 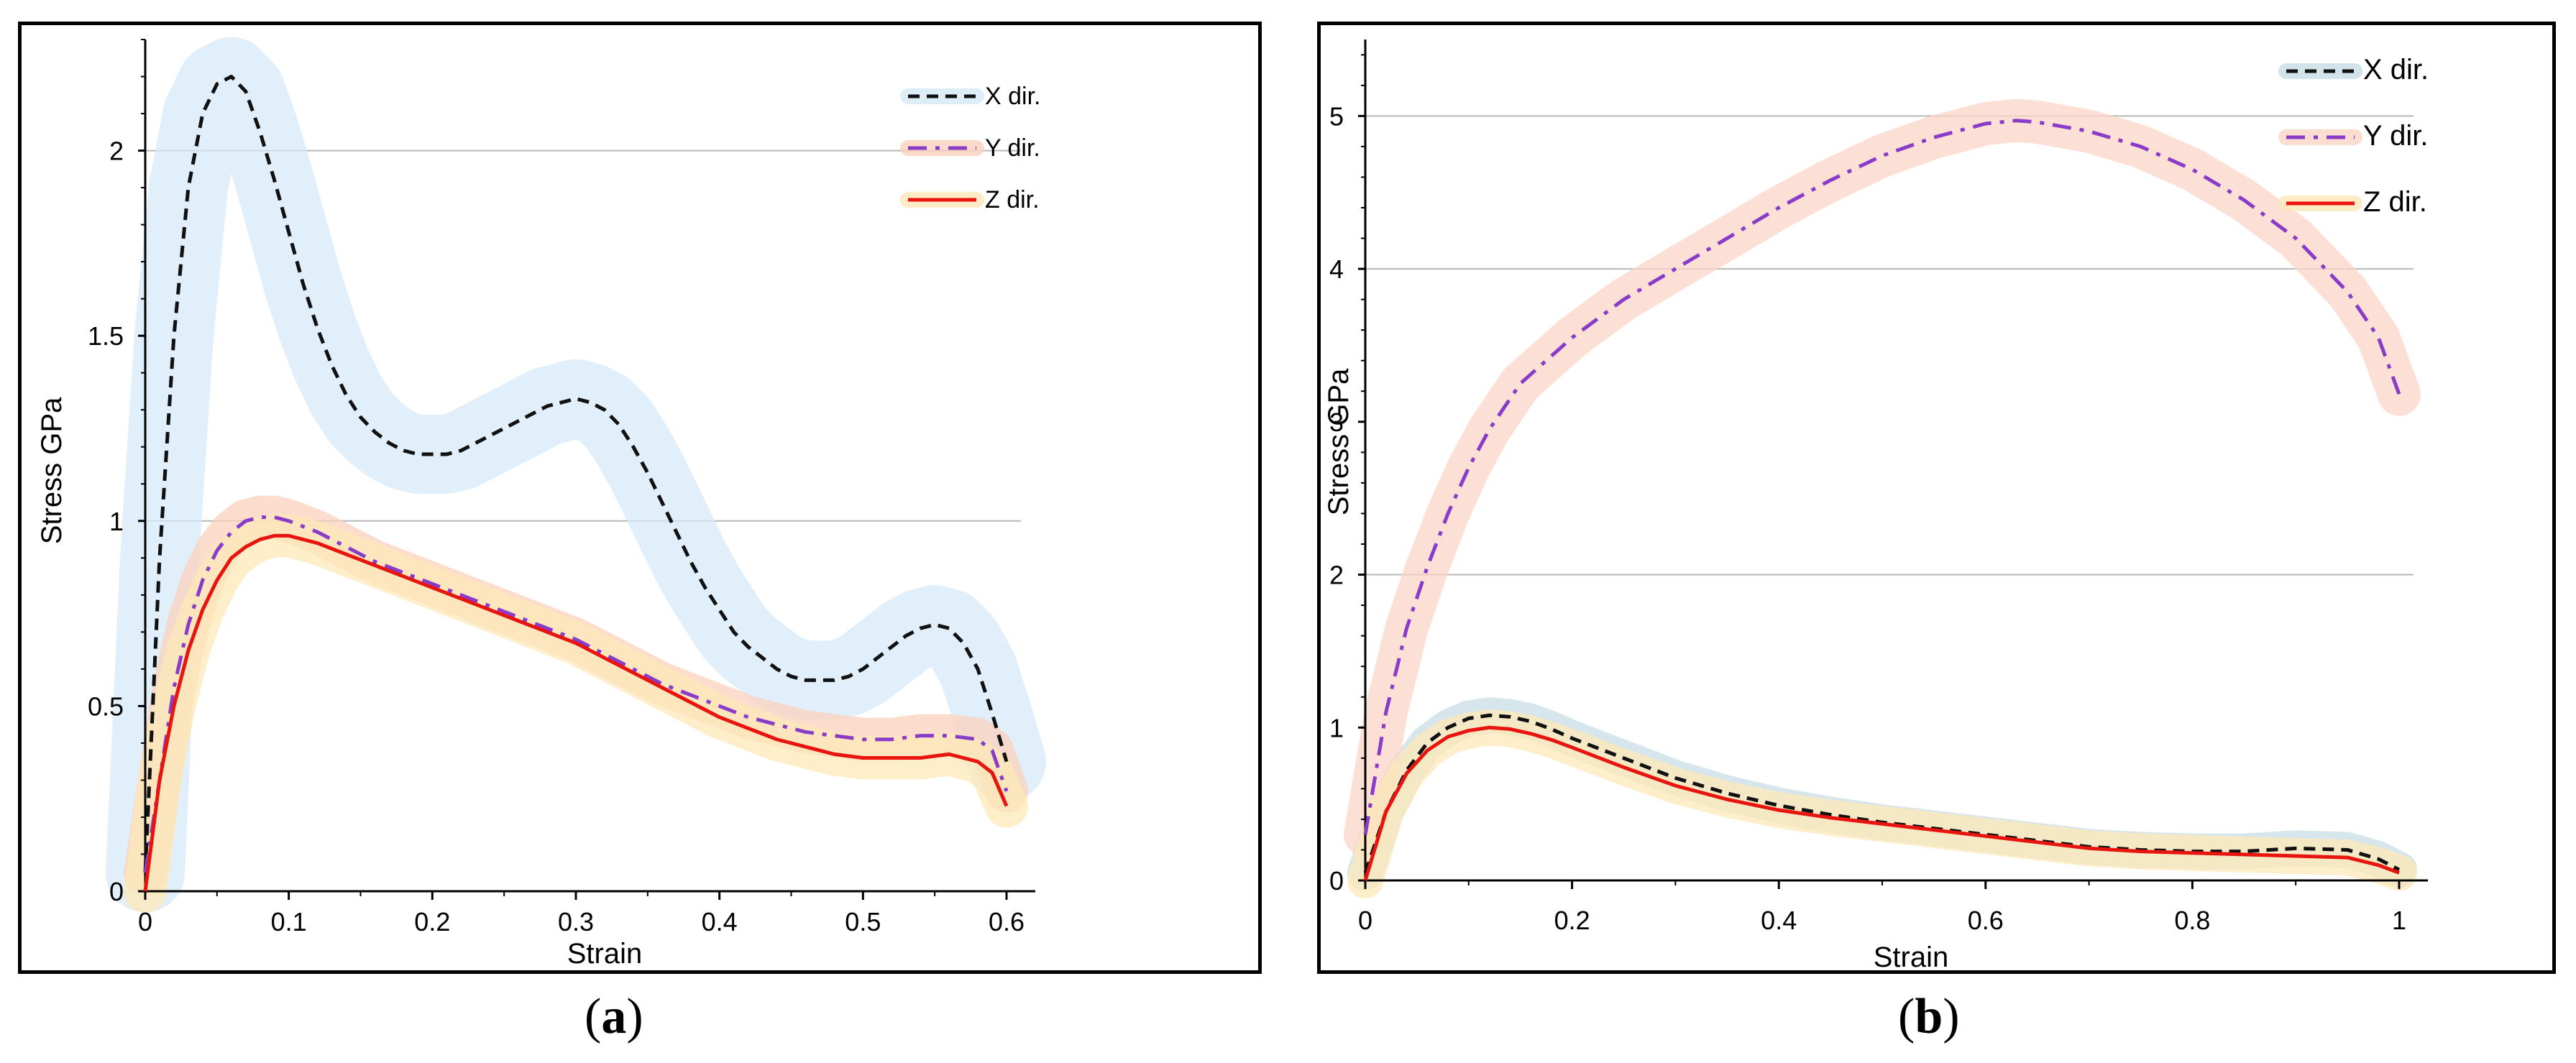 I want to click on chart-b-legend-label: Y dir., so click(x=2395, y=136).